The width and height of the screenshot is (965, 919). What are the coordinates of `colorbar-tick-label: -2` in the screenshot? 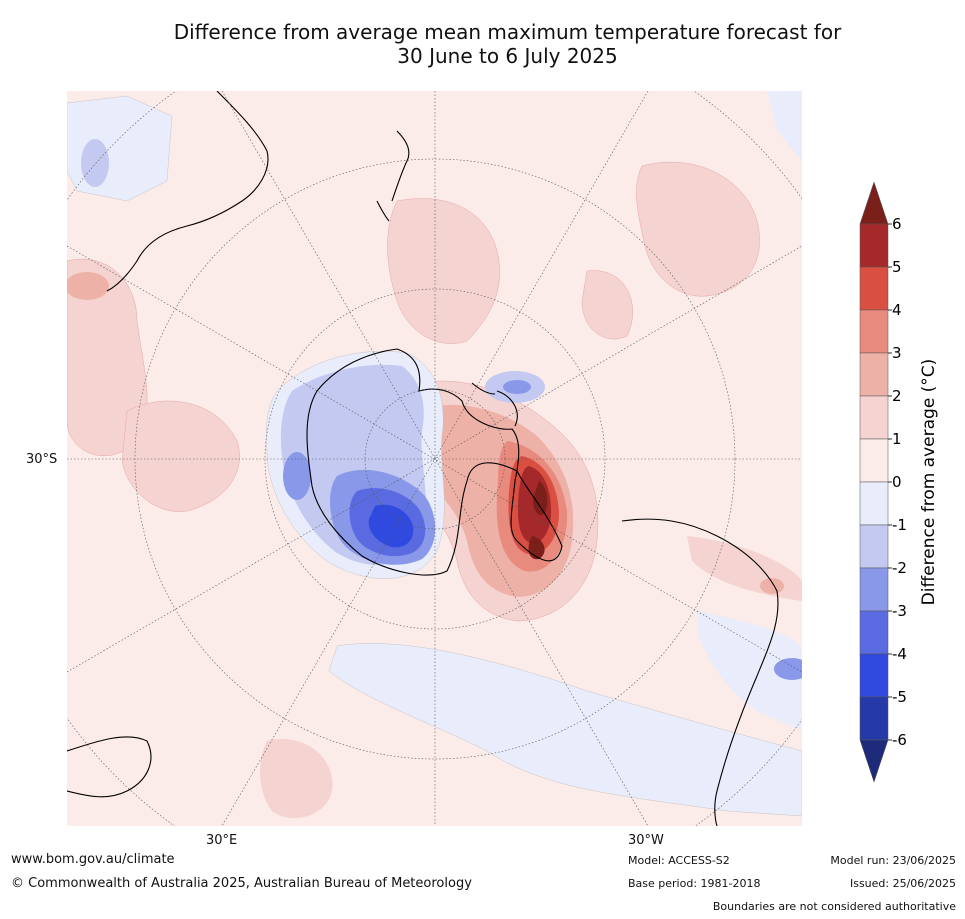 It's located at (899, 568).